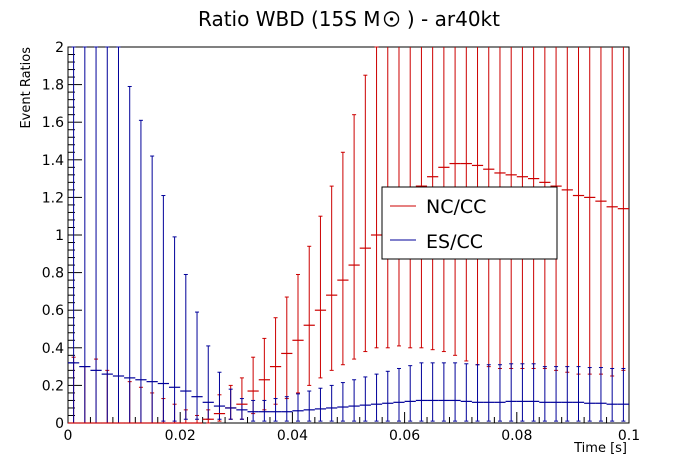 This screenshot has height=471, width=698. What do you see at coordinates (404, 436) in the screenshot?
I see `x-tick-label: 0.06` at bounding box center [404, 436].